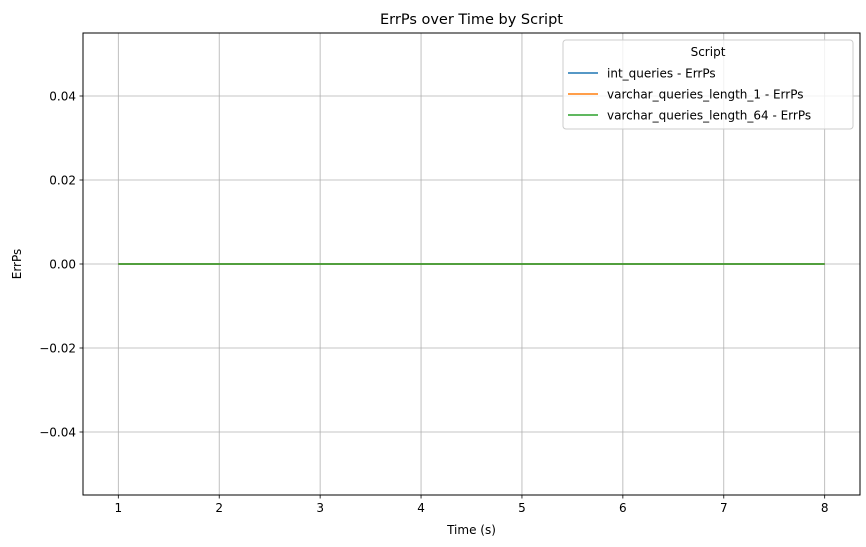 The width and height of the screenshot is (866, 547). Describe the element at coordinates (709, 116) in the screenshot. I see `legend-entry-label: varchar_queries_length_64 - ErrPs` at that location.